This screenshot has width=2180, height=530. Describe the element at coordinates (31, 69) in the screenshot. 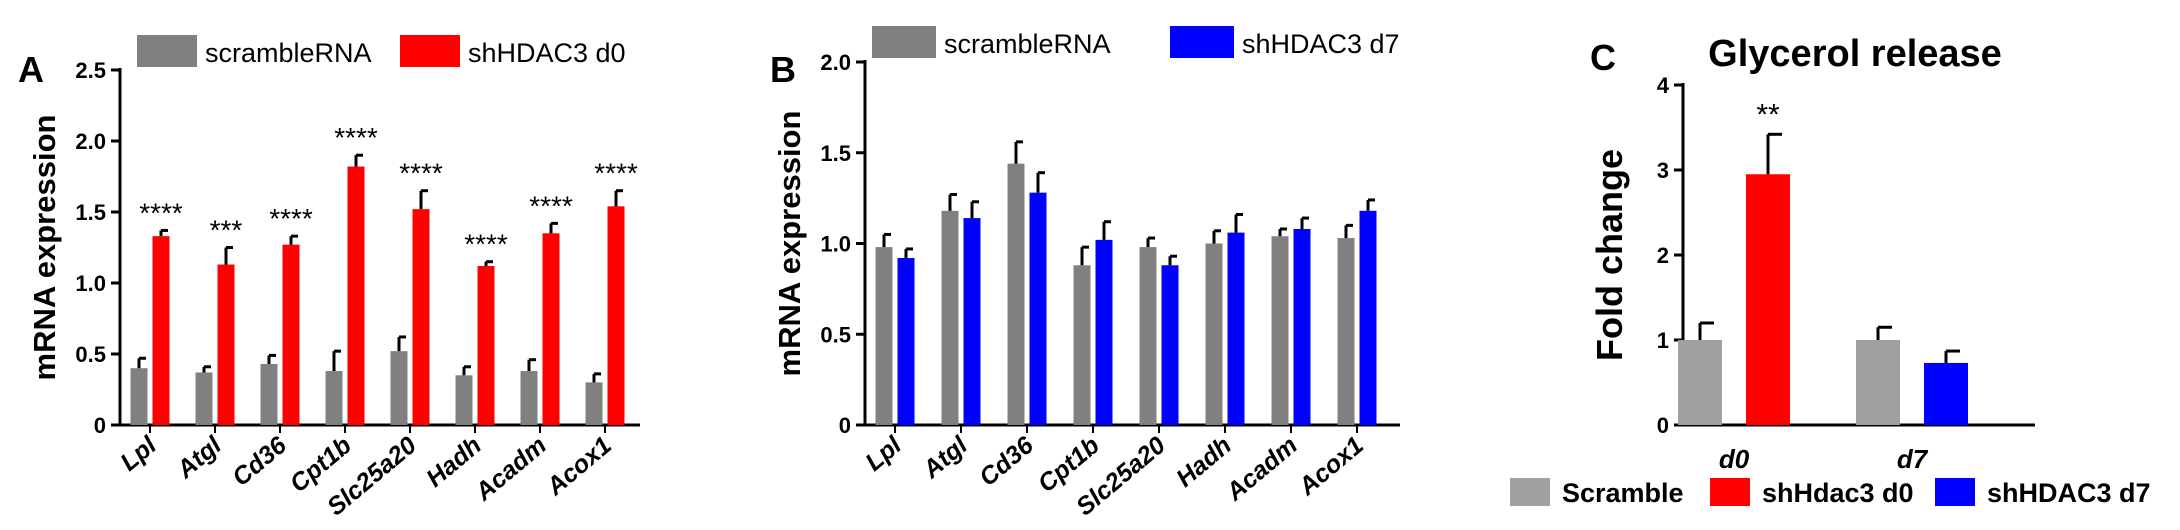

I see `panel-a-letter: A` at that location.